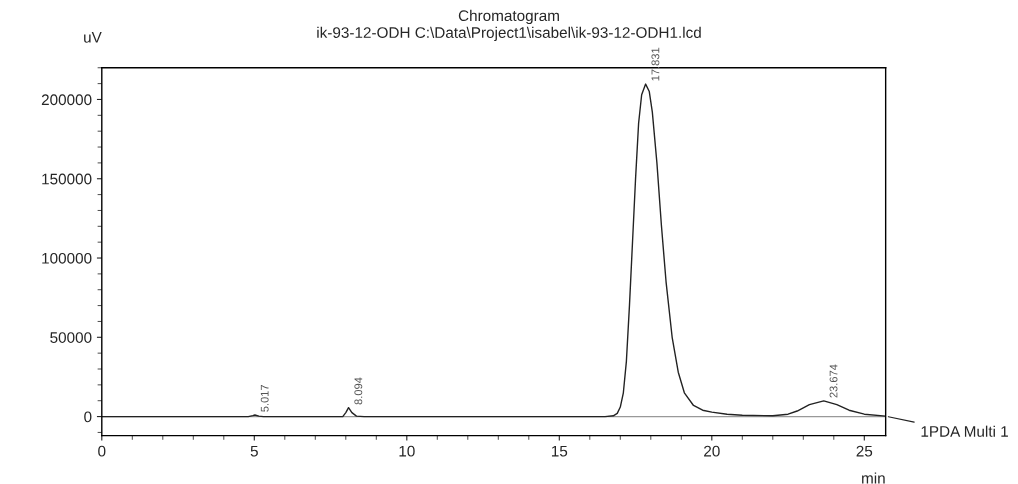  What do you see at coordinates (873, 478) in the screenshot?
I see `x-axis-title: min` at bounding box center [873, 478].